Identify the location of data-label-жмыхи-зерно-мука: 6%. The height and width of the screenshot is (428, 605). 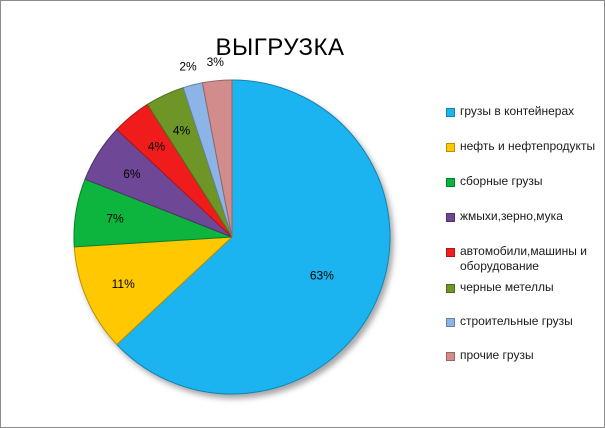
(132, 174).